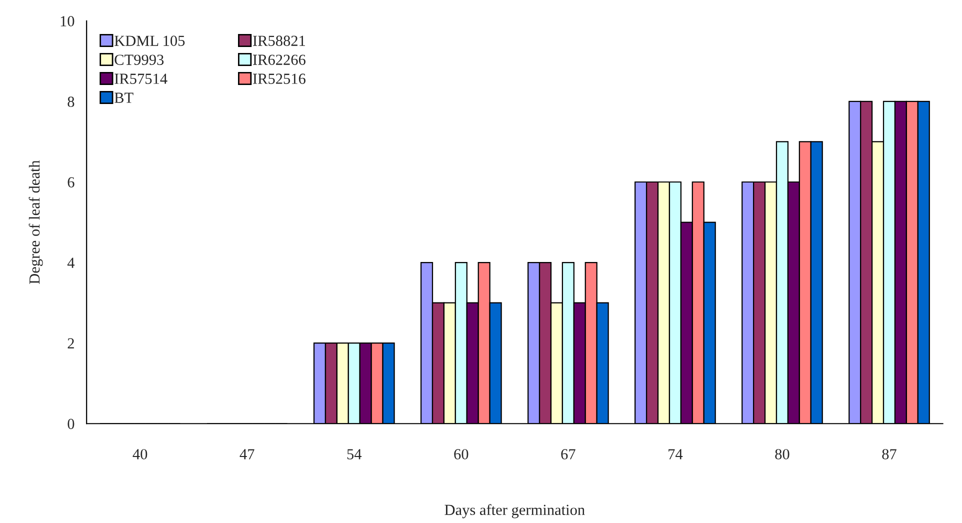 The height and width of the screenshot is (523, 962). Describe the element at coordinates (279, 79) in the screenshot. I see `legend-label: IR52516` at that location.